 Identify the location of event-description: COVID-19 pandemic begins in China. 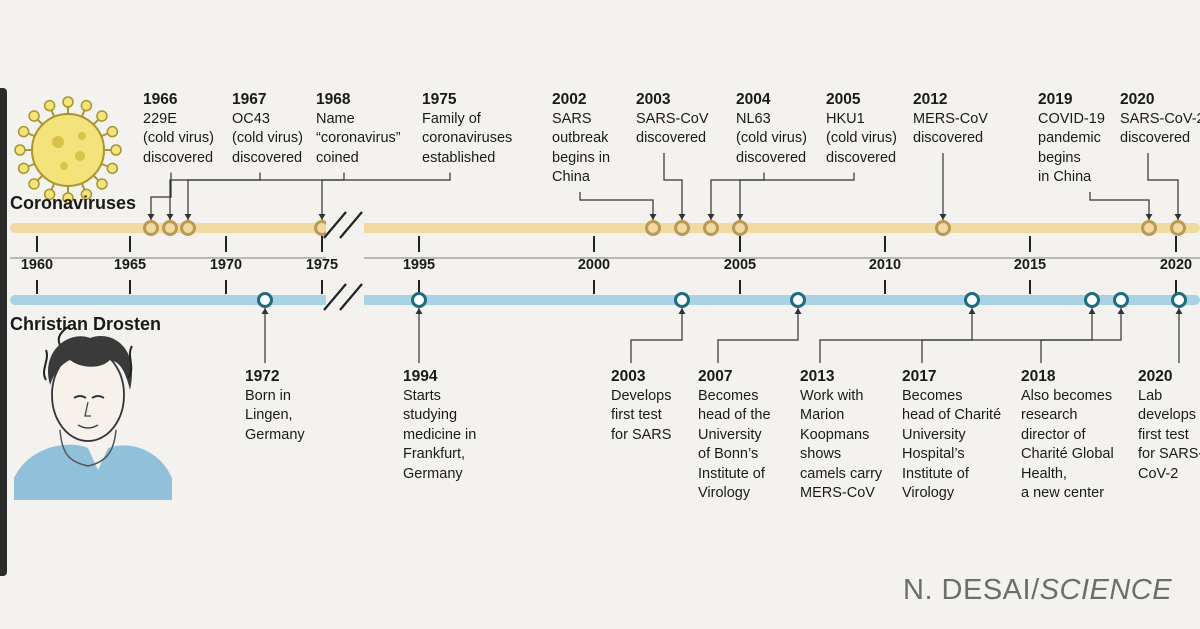
(1071, 148).